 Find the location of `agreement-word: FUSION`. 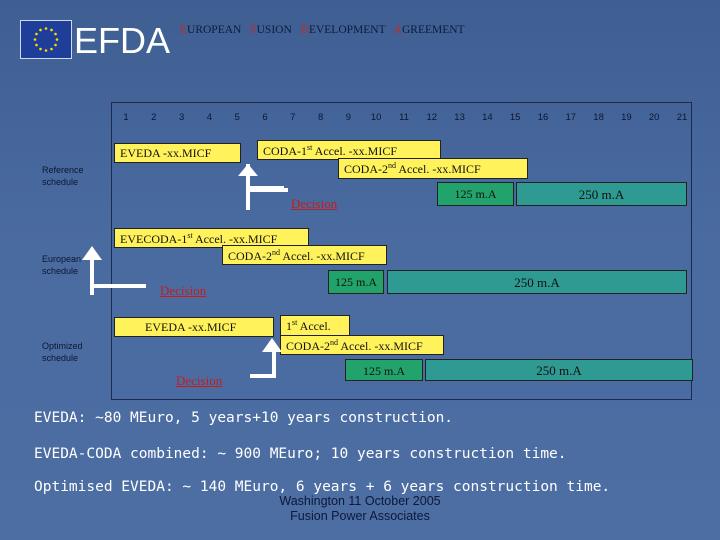

agreement-word: FUSION is located at coordinates (271, 30).